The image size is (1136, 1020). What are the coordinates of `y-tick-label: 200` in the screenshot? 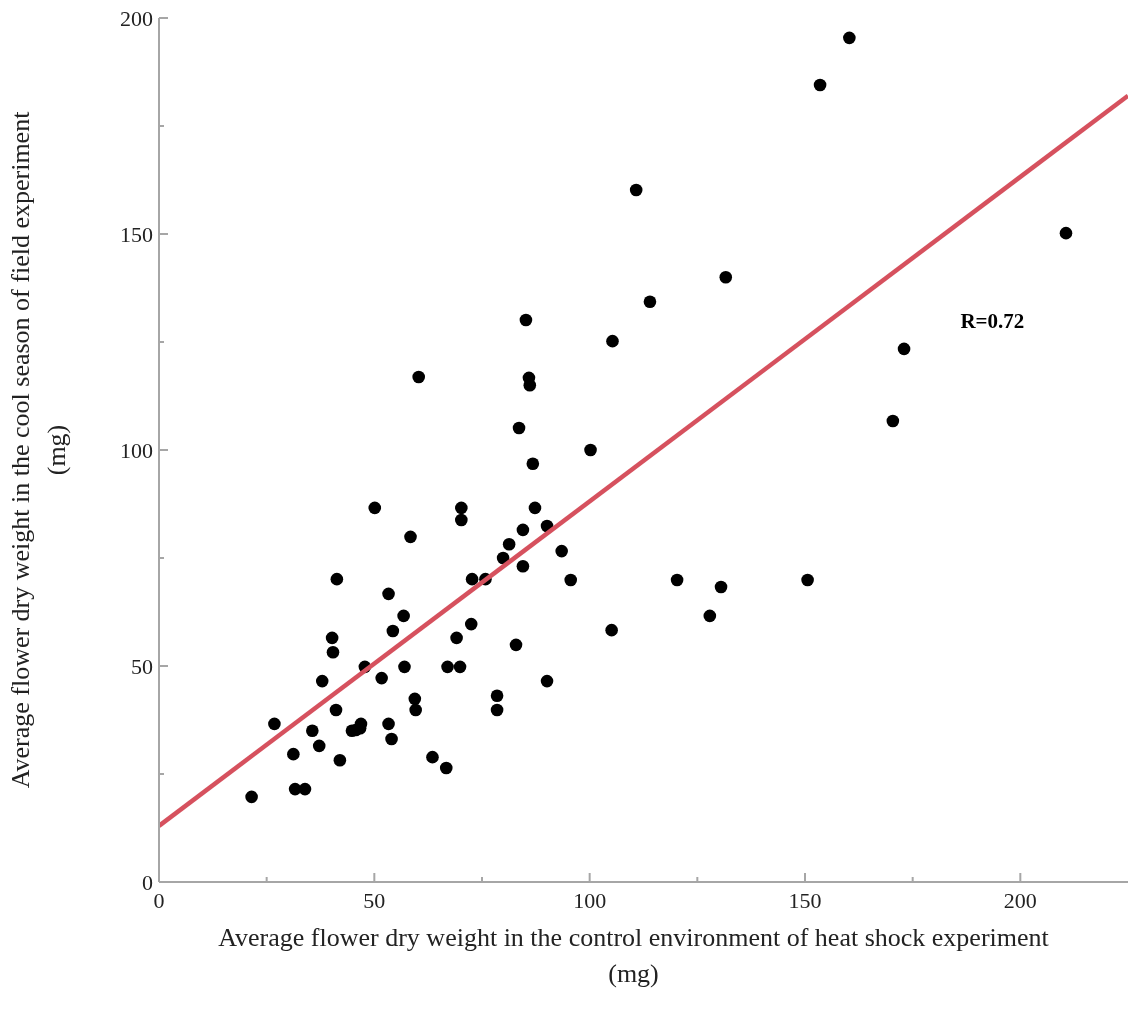 It's located at (136, 18).